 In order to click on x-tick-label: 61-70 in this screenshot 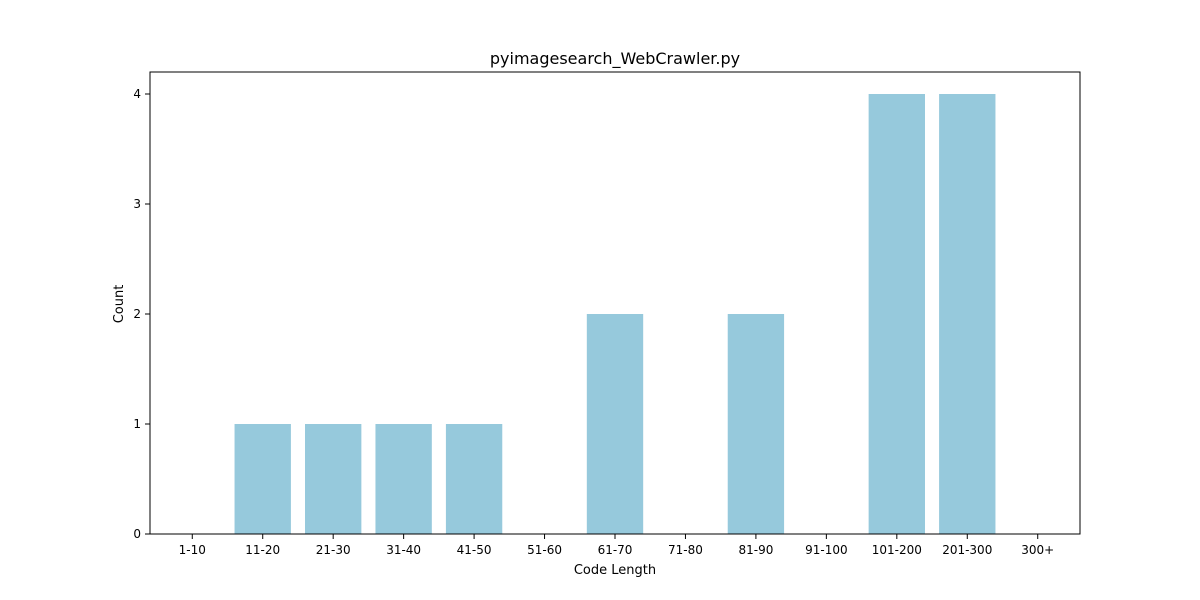, I will do `click(615, 550)`.